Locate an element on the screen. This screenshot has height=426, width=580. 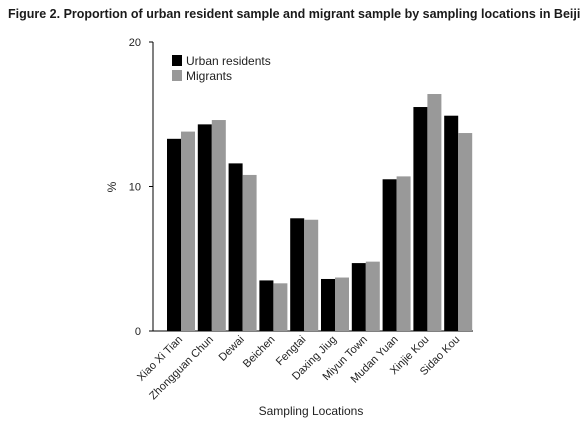
x-axis-label: Sampling Locations is located at coordinates (311, 411).